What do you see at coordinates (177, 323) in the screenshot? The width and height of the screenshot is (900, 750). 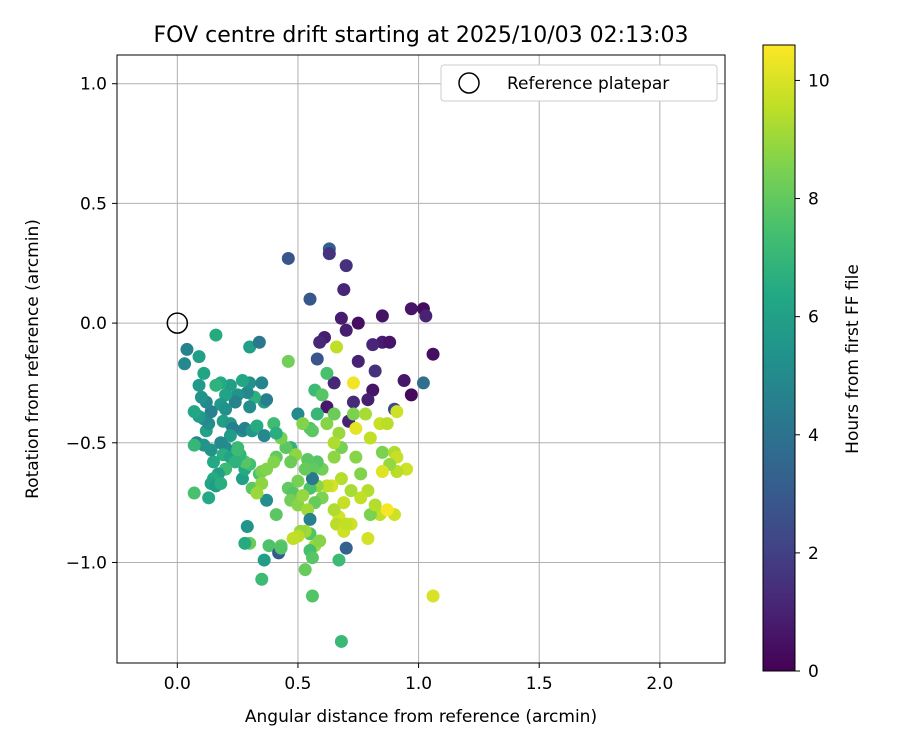 I see `reference-platepar-marker` at bounding box center [177, 323].